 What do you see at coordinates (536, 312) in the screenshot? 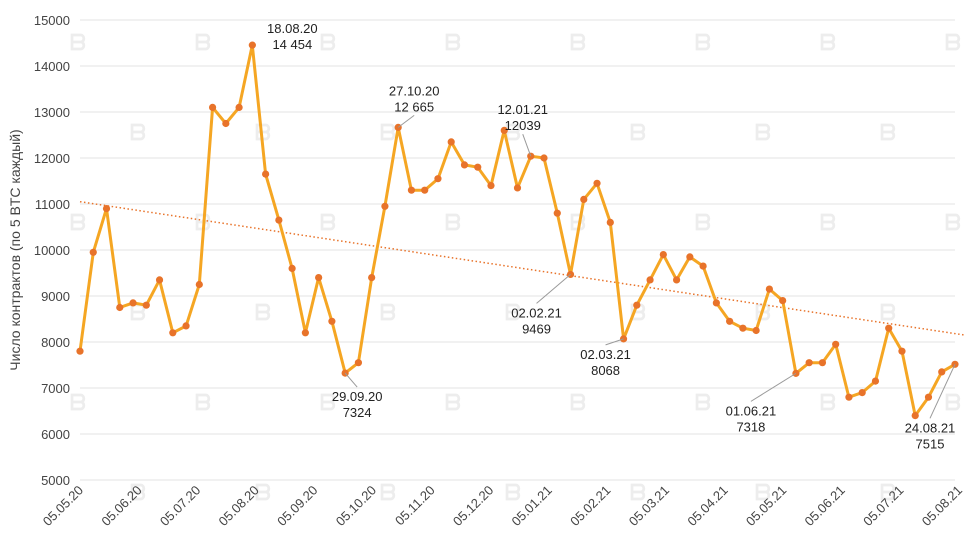
I see `annotation-date: 02.02.21` at bounding box center [536, 312].